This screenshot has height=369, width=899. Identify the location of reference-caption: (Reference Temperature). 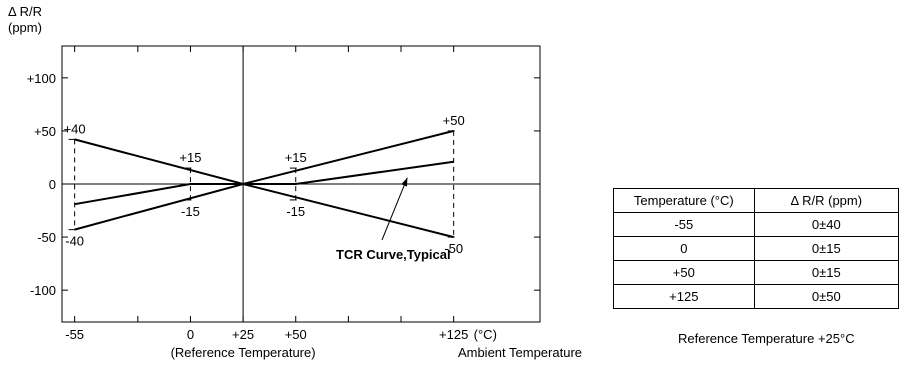
(243, 352).